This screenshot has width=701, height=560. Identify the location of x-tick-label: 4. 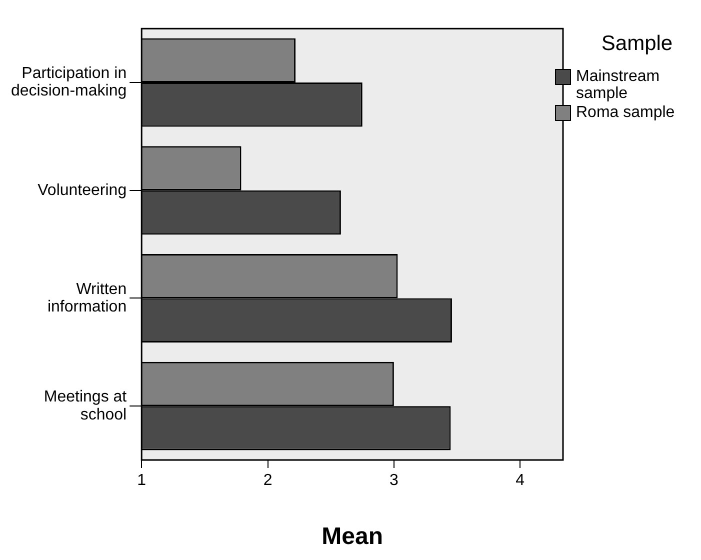
(520, 481).